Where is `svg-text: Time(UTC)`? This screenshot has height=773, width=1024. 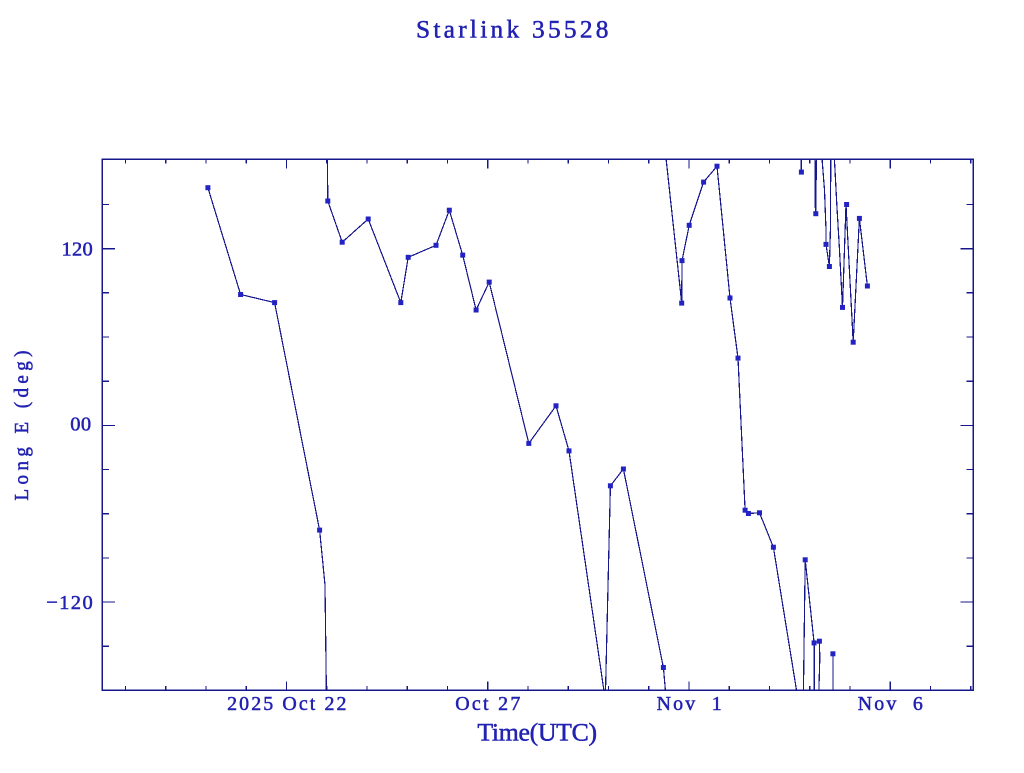 svg-text: Time(UTC) is located at coordinates (537, 731).